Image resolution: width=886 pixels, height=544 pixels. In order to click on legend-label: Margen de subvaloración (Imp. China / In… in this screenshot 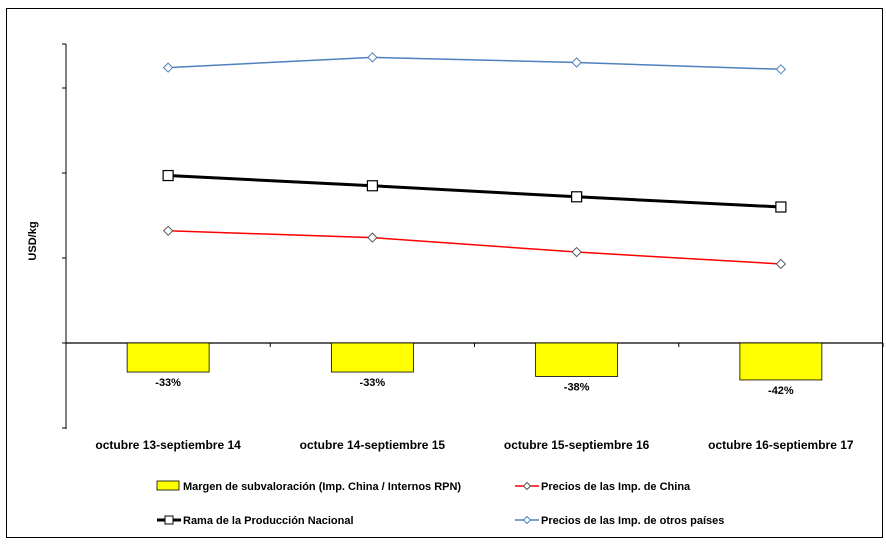, I will do `click(322, 487)`.